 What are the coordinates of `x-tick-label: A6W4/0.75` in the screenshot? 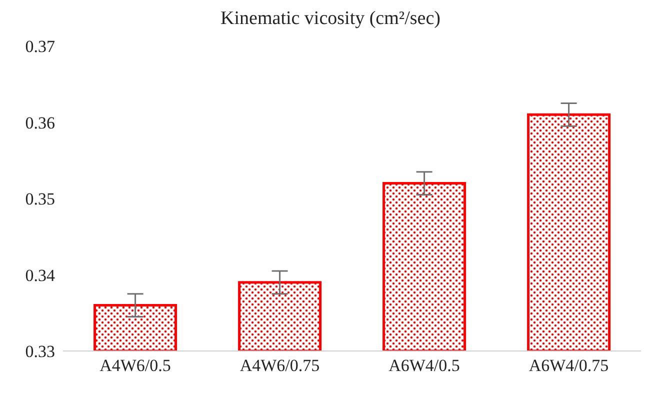 It's located at (568, 366).